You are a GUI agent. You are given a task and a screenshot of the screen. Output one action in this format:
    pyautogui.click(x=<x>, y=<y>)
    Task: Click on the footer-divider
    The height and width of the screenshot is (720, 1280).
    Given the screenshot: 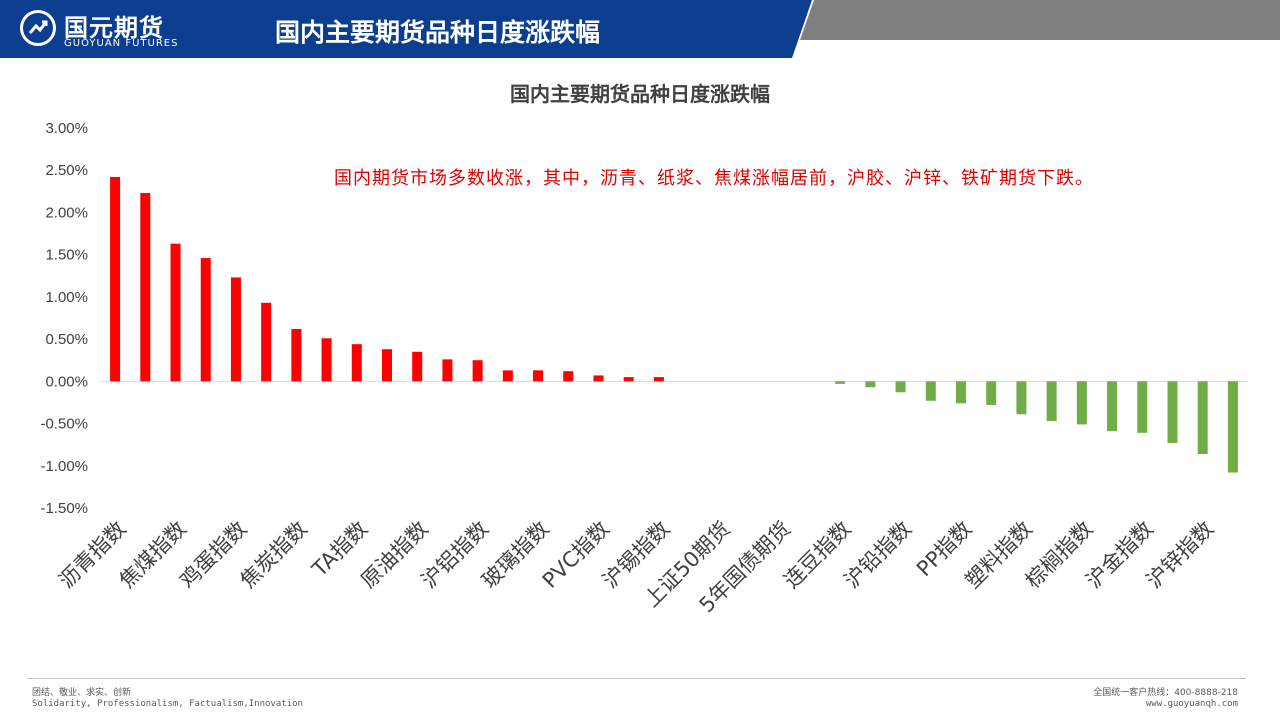 What is the action you would take?
    pyautogui.click(x=637, y=678)
    